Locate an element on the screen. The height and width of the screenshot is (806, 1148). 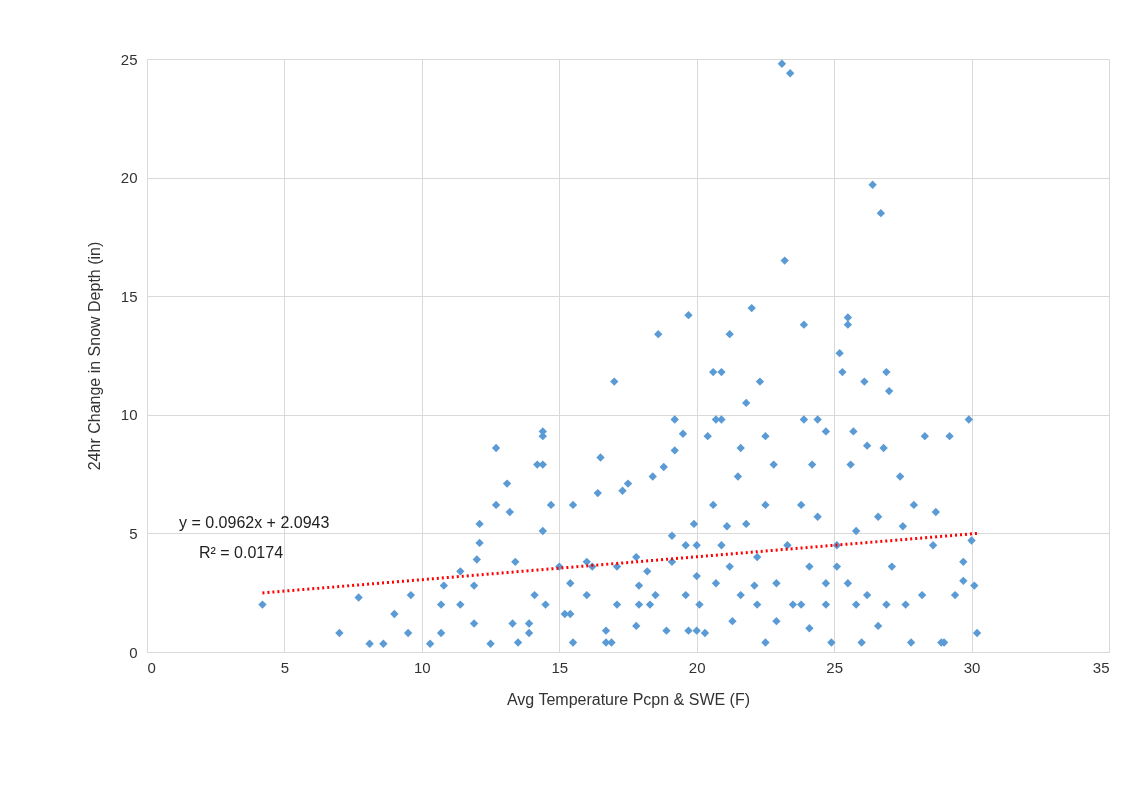
y-tick-label: 5 is located at coordinates (133, 533).